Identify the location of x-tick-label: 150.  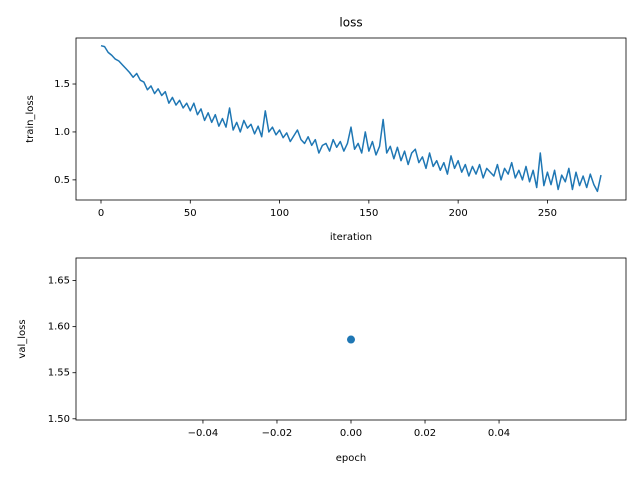
(368, 213).